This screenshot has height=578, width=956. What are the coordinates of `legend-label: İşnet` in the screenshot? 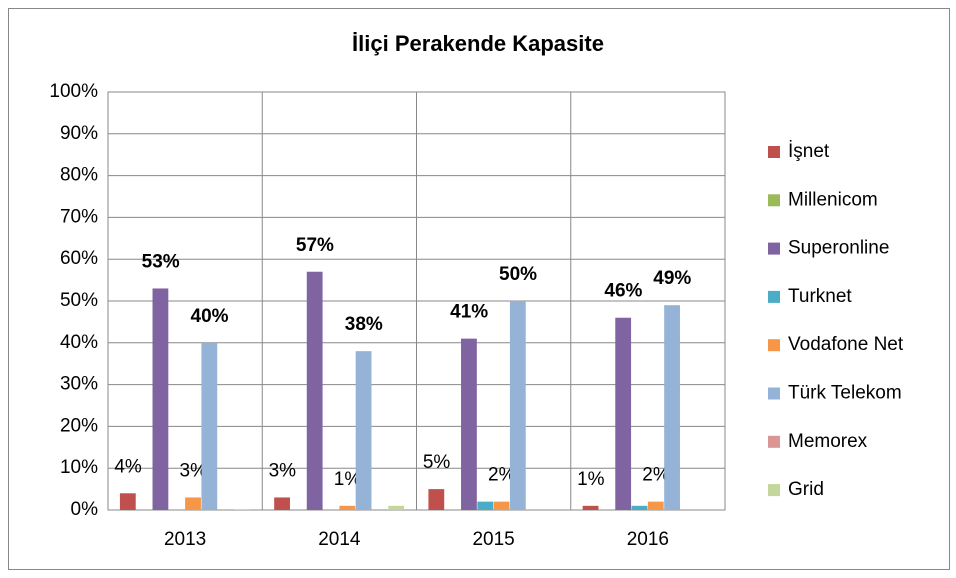 It's located at (809, 151).